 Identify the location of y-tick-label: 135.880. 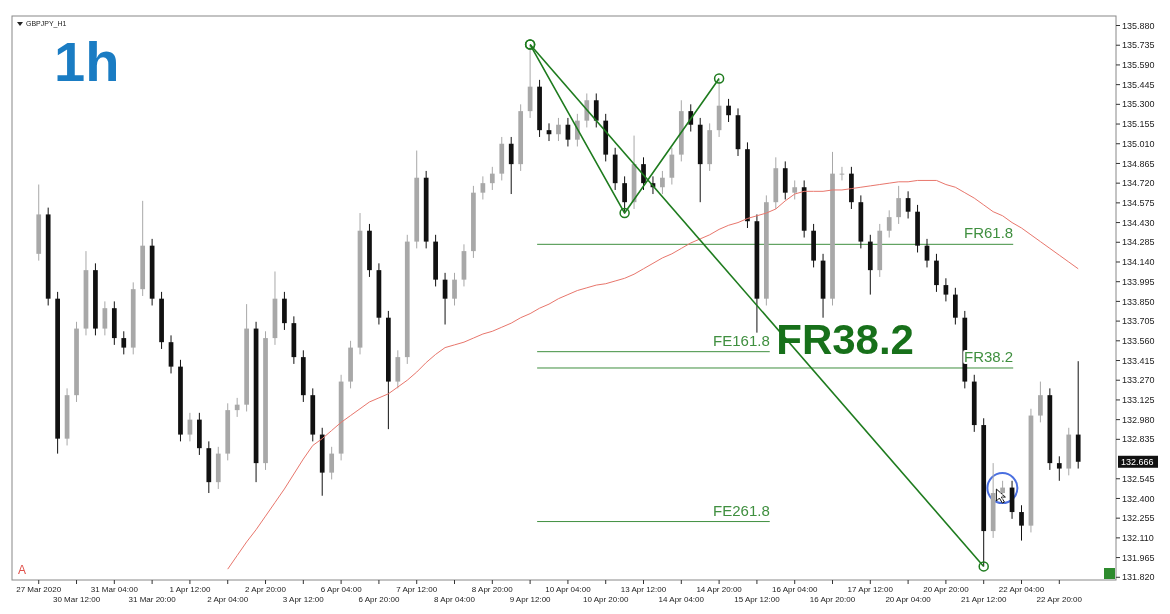
(1138, 25).